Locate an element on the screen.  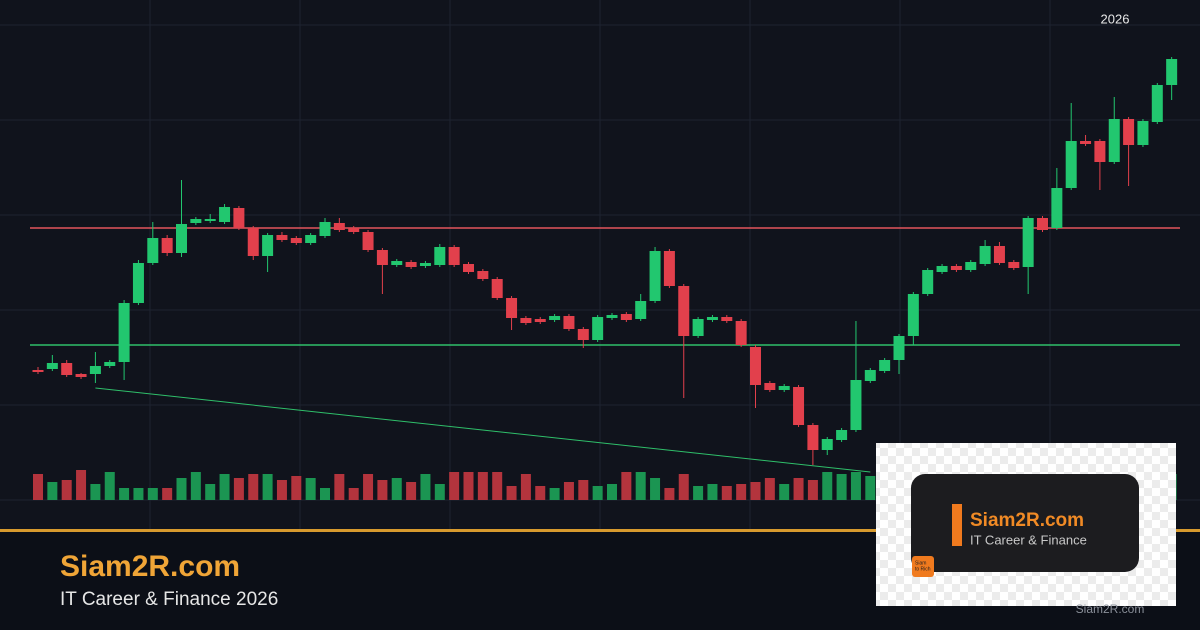
logo-name: Siam2R.com is located at coordinates (1027, 520).